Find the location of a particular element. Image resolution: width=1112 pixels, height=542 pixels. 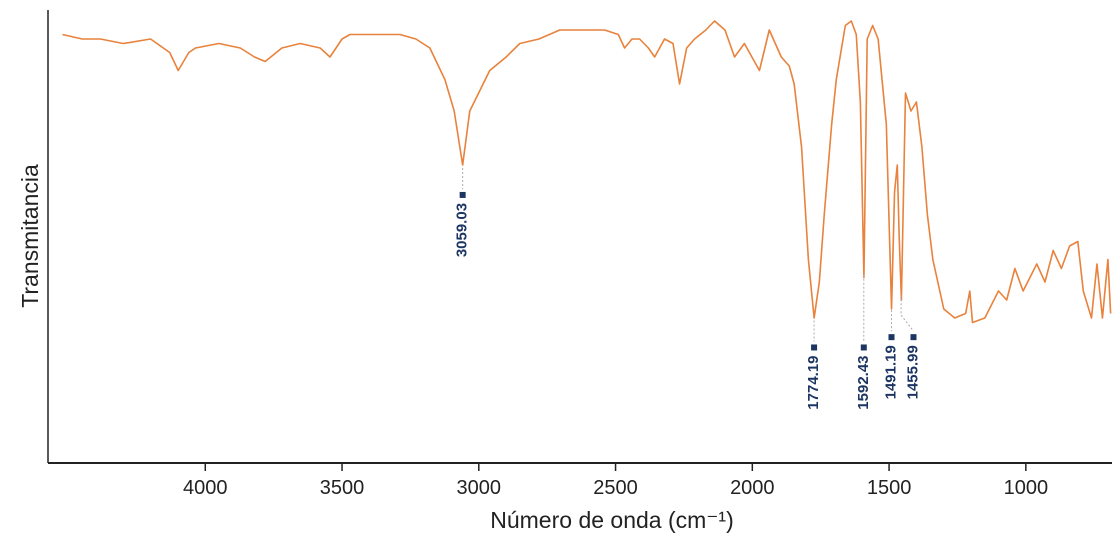

peak-label: 1774.19 is located at coordinates (813, 382).